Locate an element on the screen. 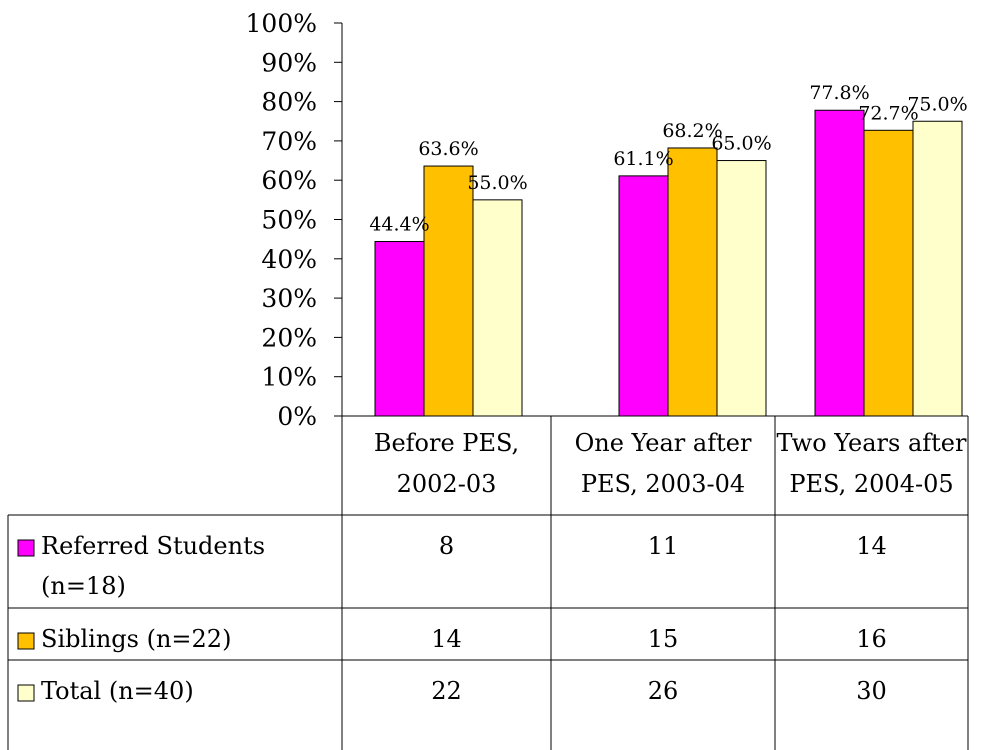 The height and width of the screenshot is (750, 992). y-axis-tick-labels: 0% 10% 20% 30% 40% 50% 60% 70% 80% 90% 100% is located at coordinates (281, 220).